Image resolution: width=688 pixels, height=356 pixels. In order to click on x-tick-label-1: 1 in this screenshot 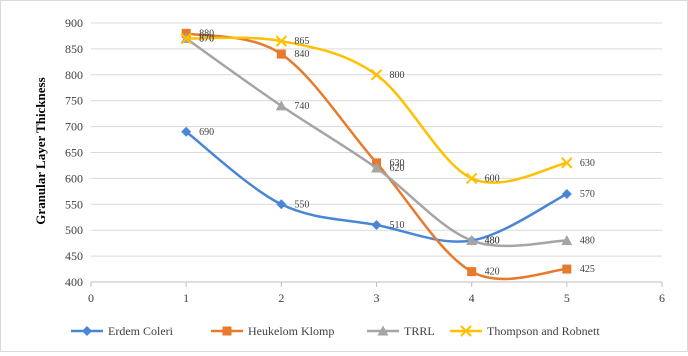, I will do `click(186, 298)`.